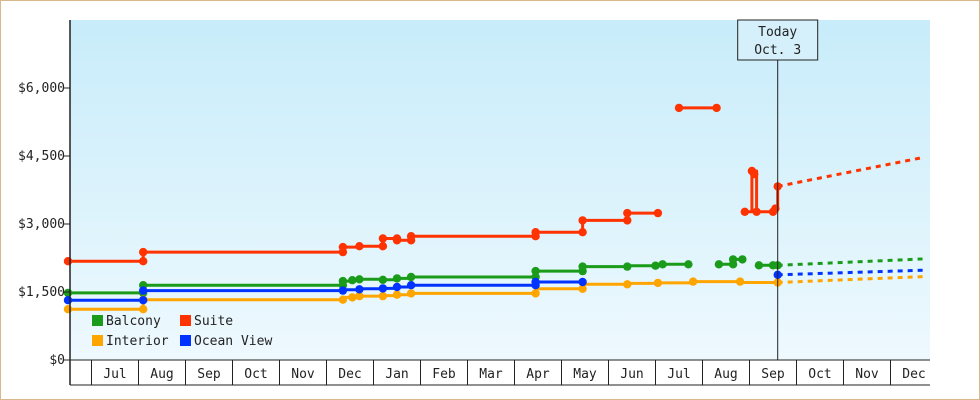 This screenshot has width=980, height=400. I want to click on x-tick-label-8: Mar, so click(491, 374).